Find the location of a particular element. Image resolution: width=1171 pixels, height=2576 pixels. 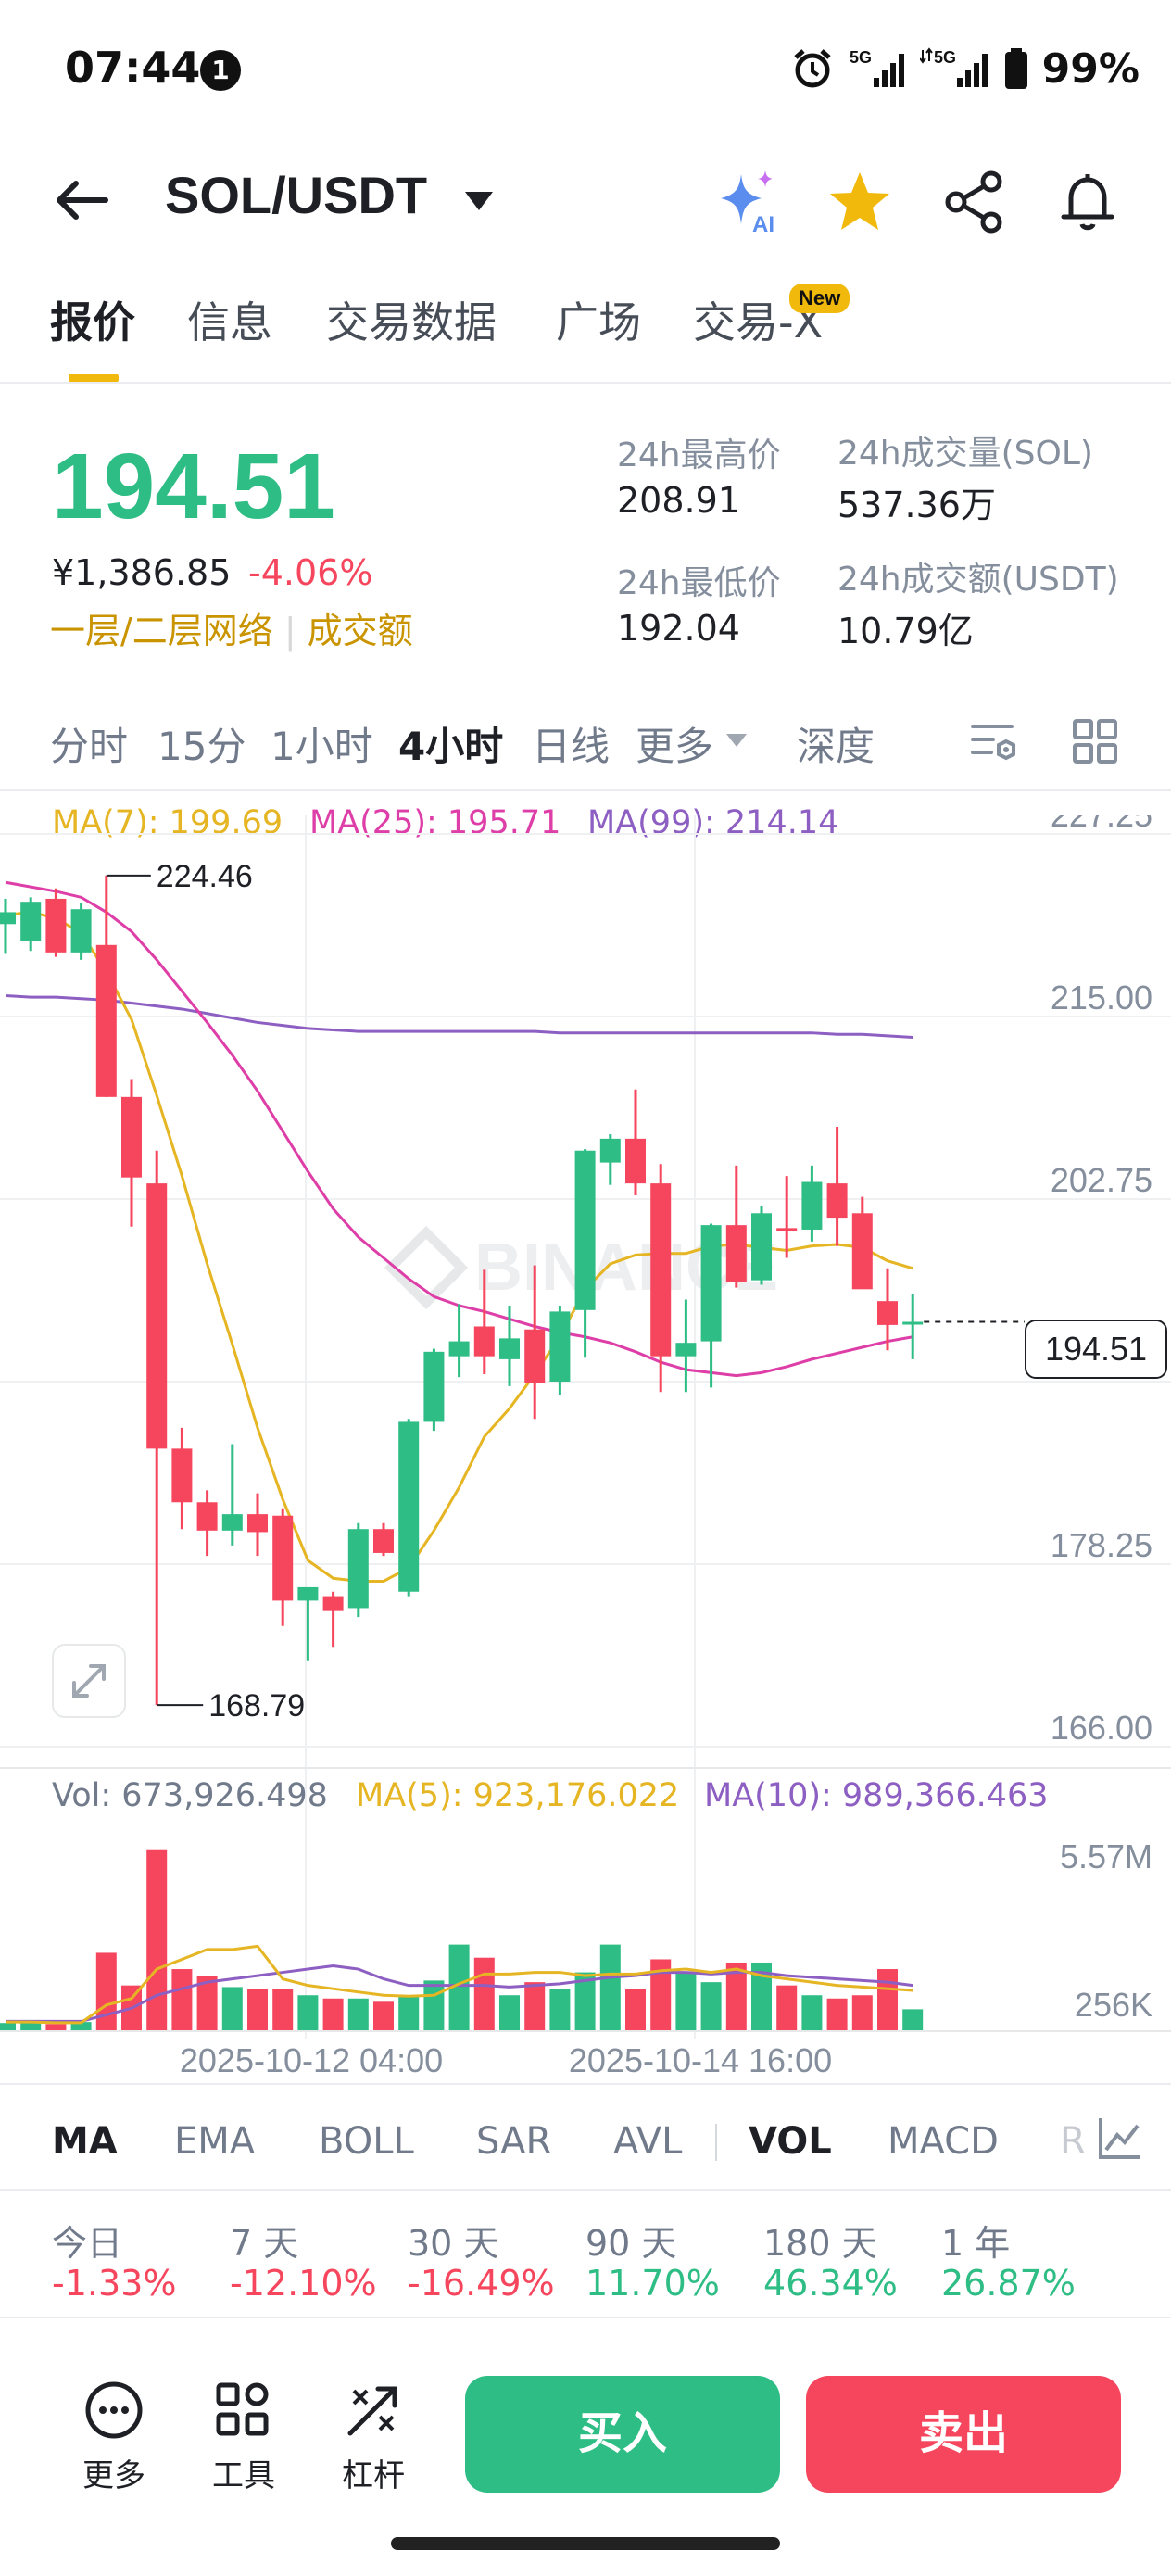

tab-trading-data: 交易数据 is located at coordinates (412, 322).